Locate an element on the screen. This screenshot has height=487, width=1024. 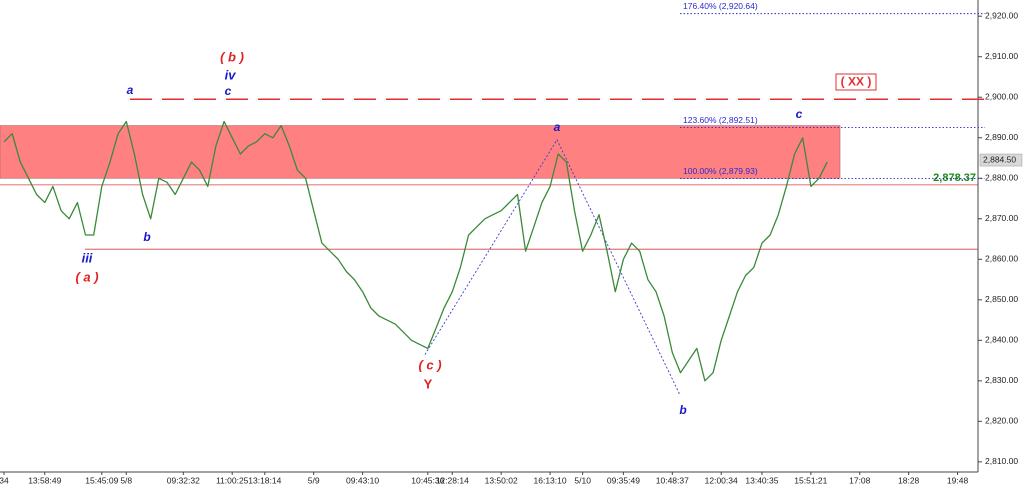
x-tick-label: 09:35:49 is located at coordinates (623, 480).